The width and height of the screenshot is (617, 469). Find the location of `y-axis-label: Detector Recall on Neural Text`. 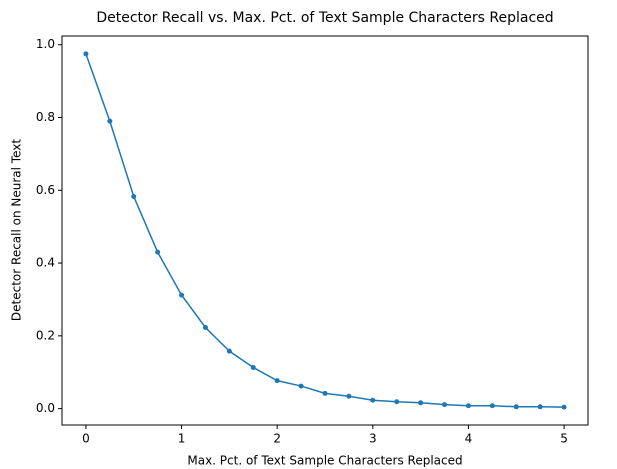

y-axis-label: Detector Recall on Neural Text is located at coordinates (17, 230).